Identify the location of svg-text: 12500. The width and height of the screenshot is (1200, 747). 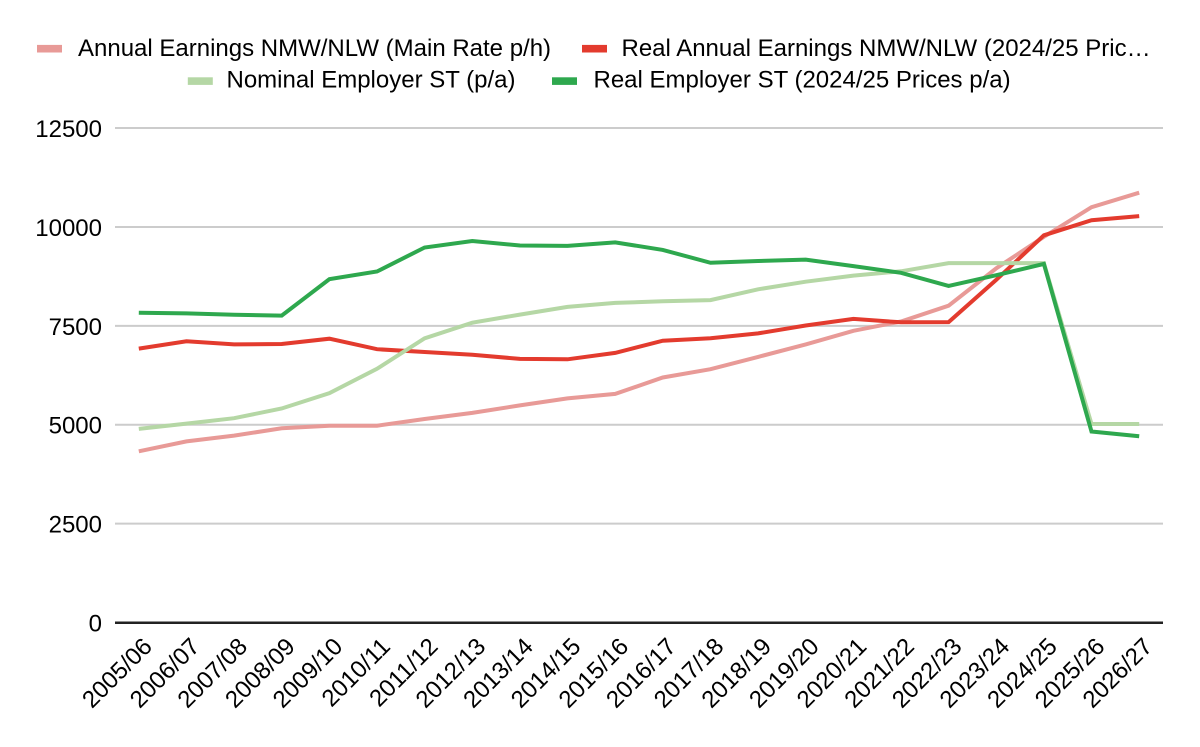
(68, 129).